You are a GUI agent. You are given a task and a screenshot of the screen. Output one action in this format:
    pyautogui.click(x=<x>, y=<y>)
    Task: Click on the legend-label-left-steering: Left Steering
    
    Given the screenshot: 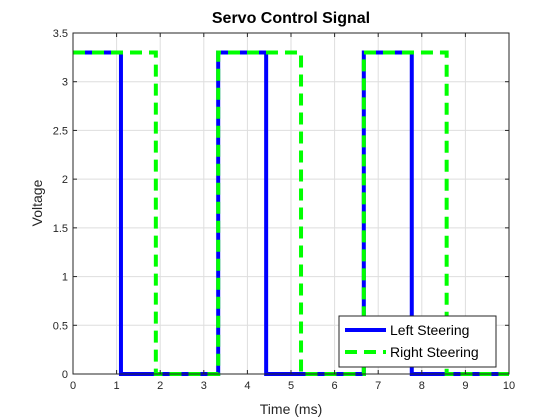 What is the action you would take?
    pyautogui.click(x=429, y=330)
    